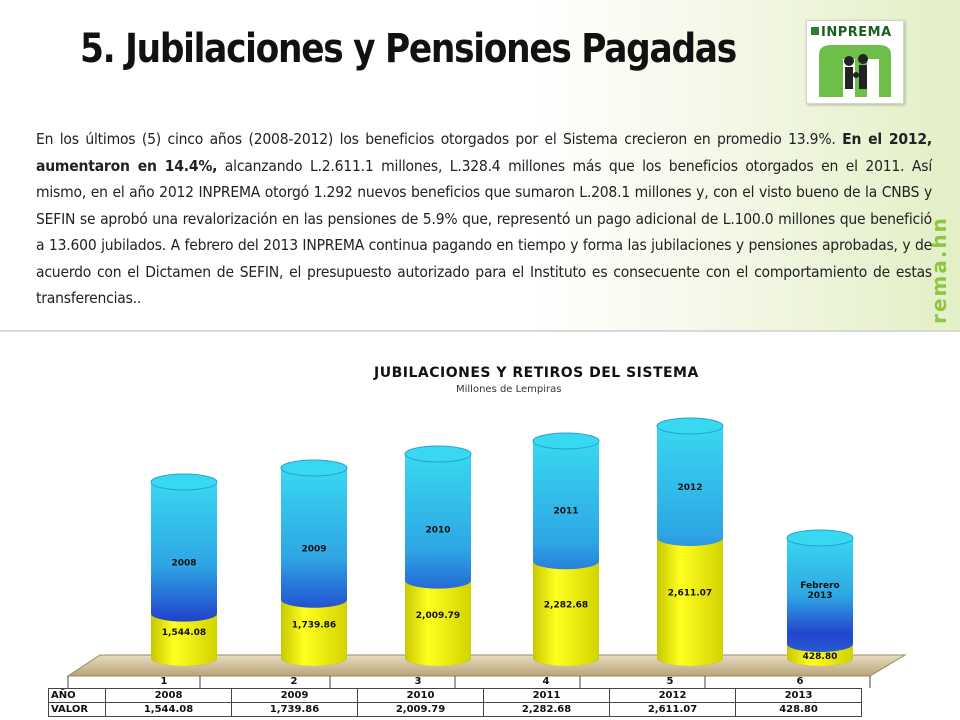  I want to click on bar-year-label: 2008, so click(183, 564).